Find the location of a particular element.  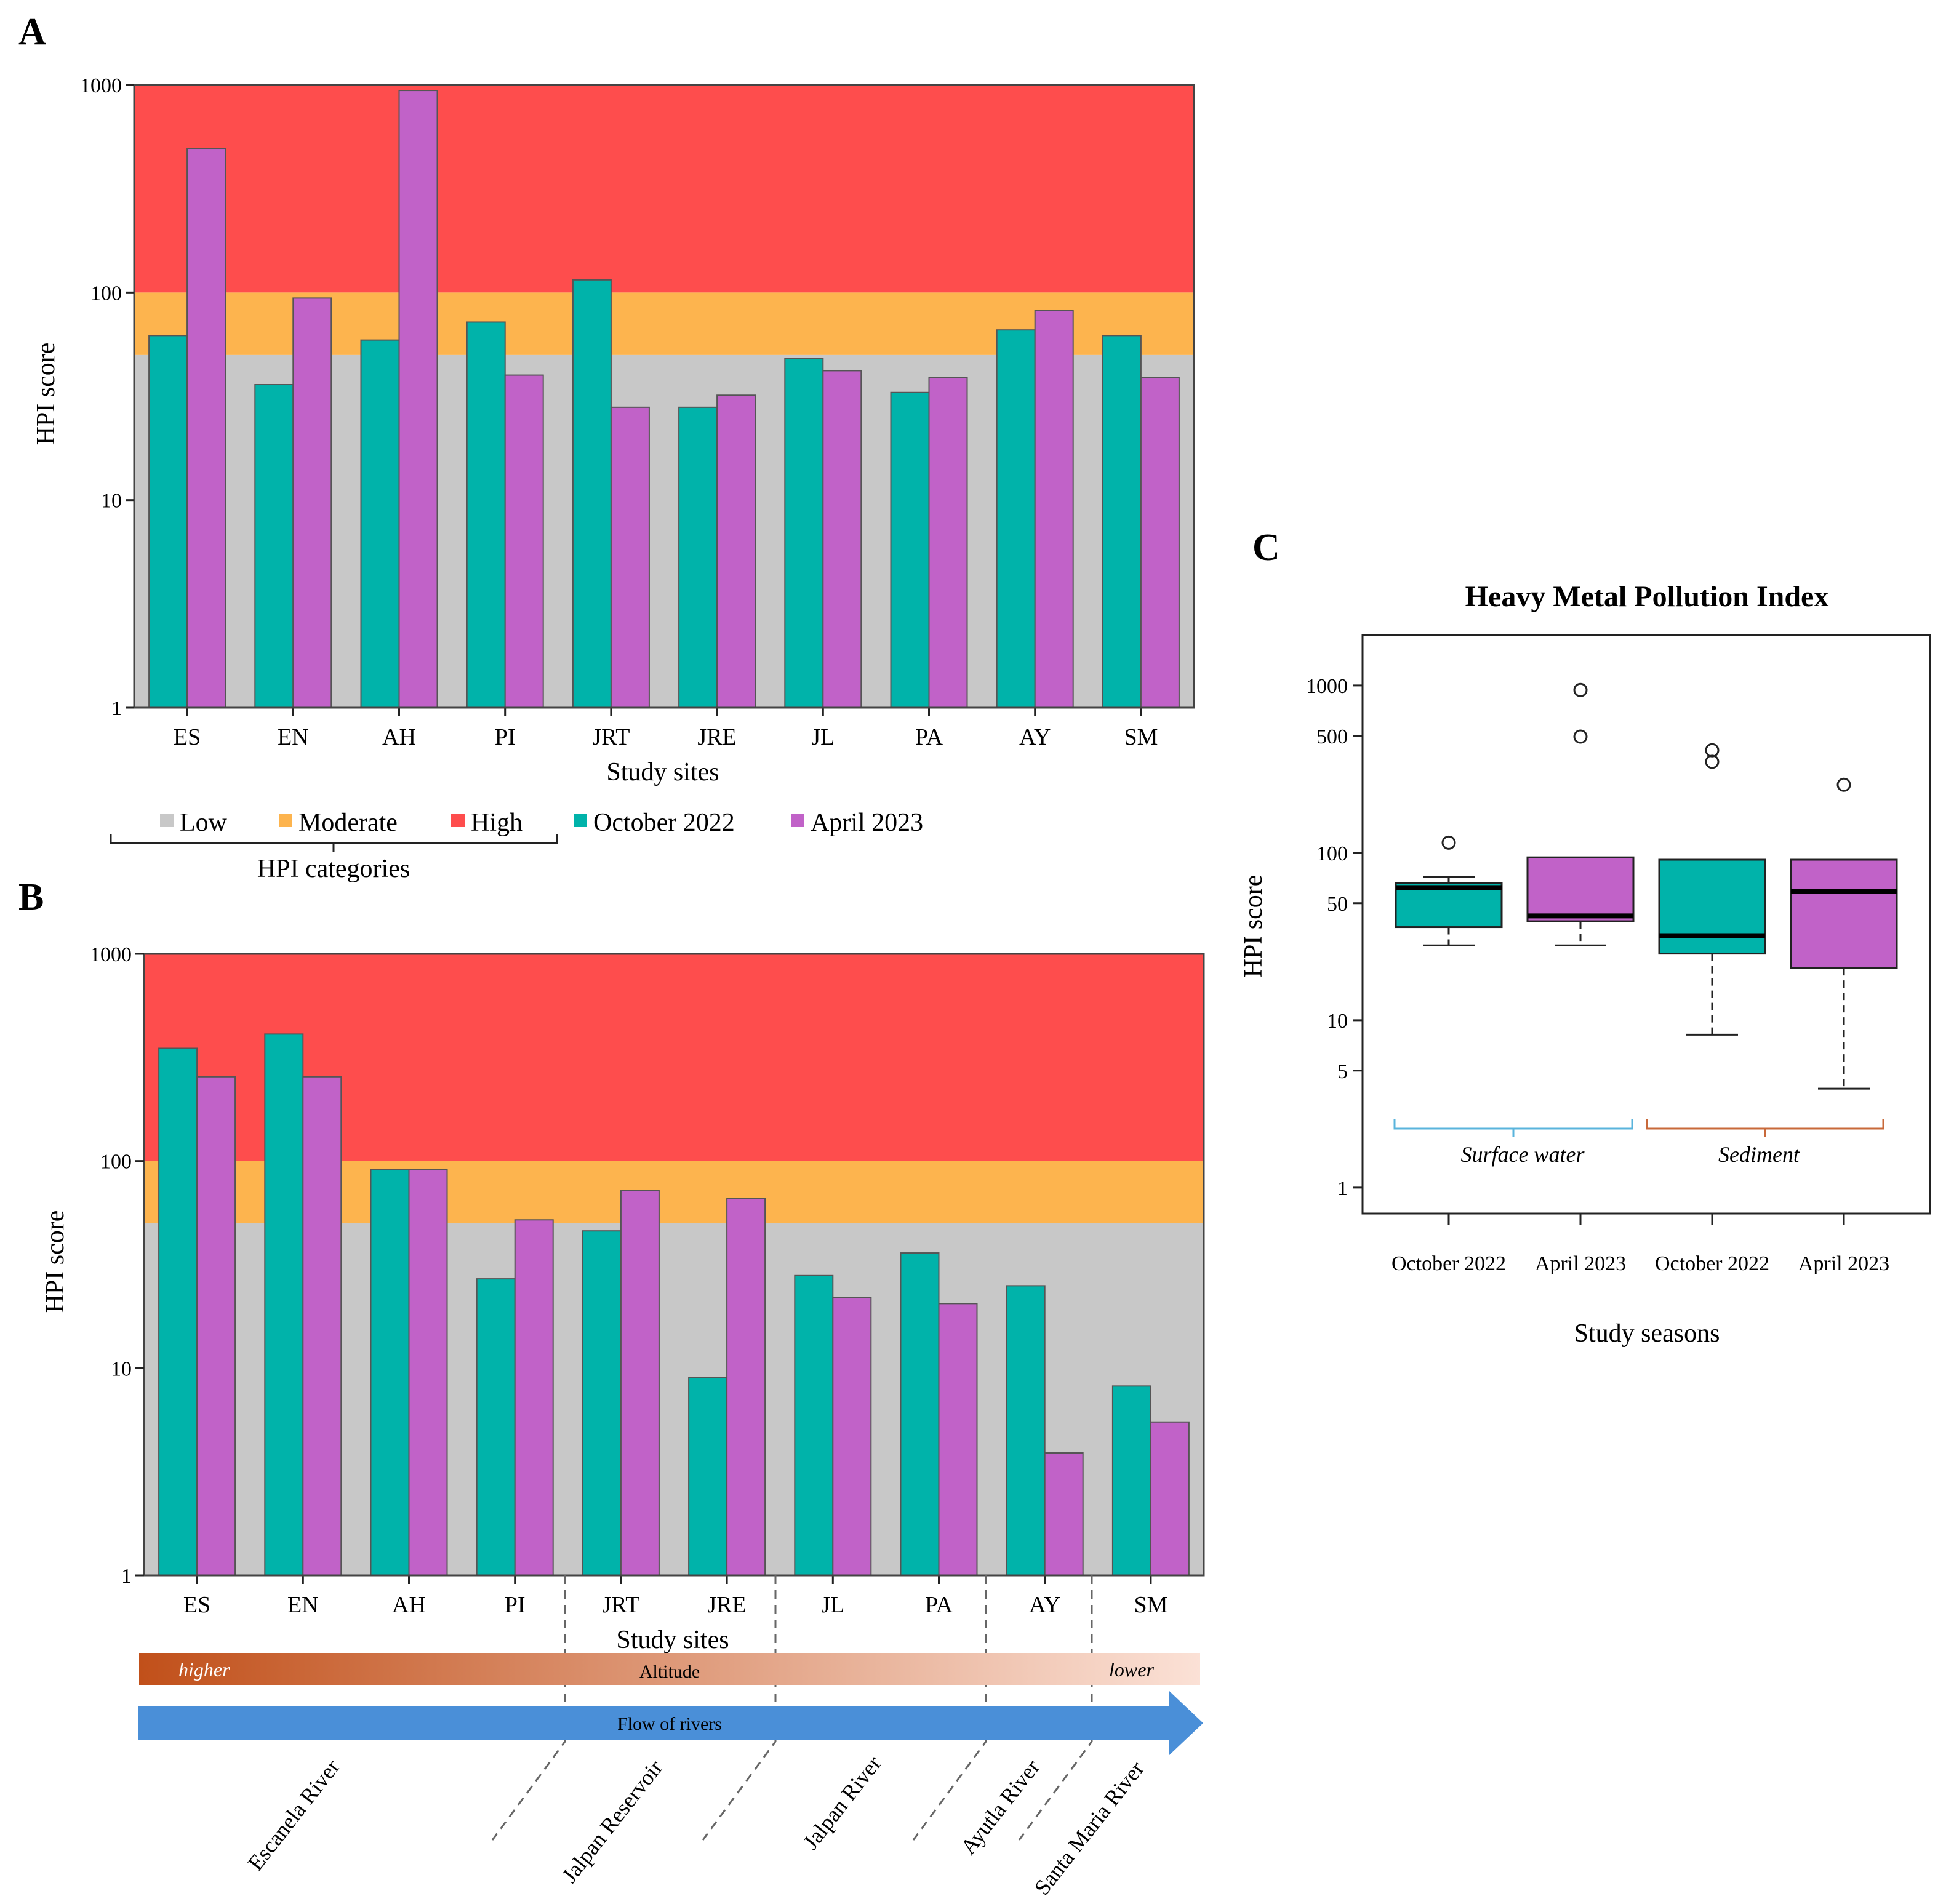

panel-b-y-tick-label-1: 1 is located at coordinates (127, 1576).